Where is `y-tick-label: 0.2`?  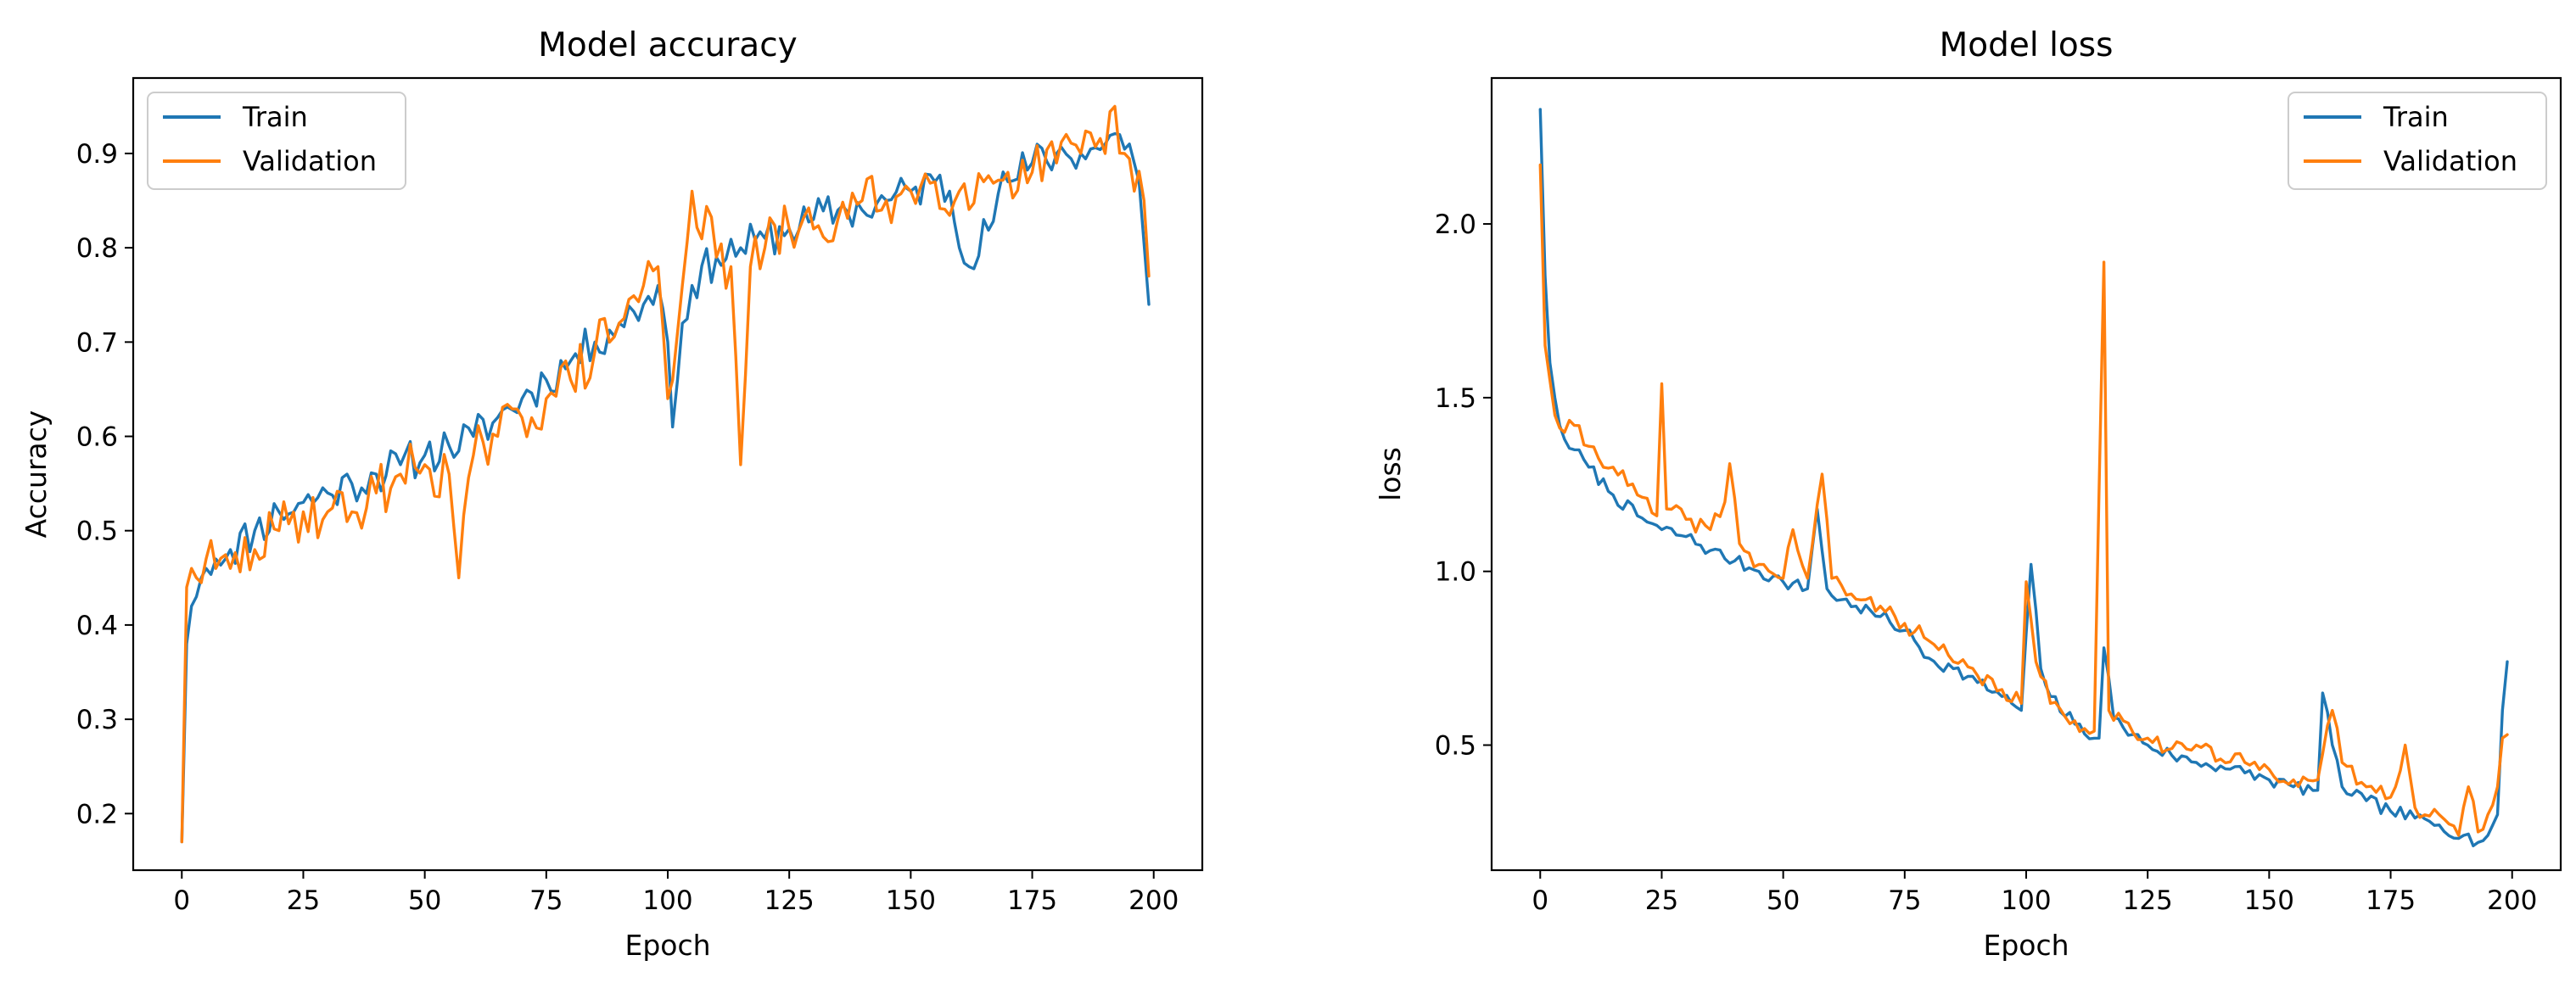 y-tick-label: 0.2 is located at coordinates (97, 814).